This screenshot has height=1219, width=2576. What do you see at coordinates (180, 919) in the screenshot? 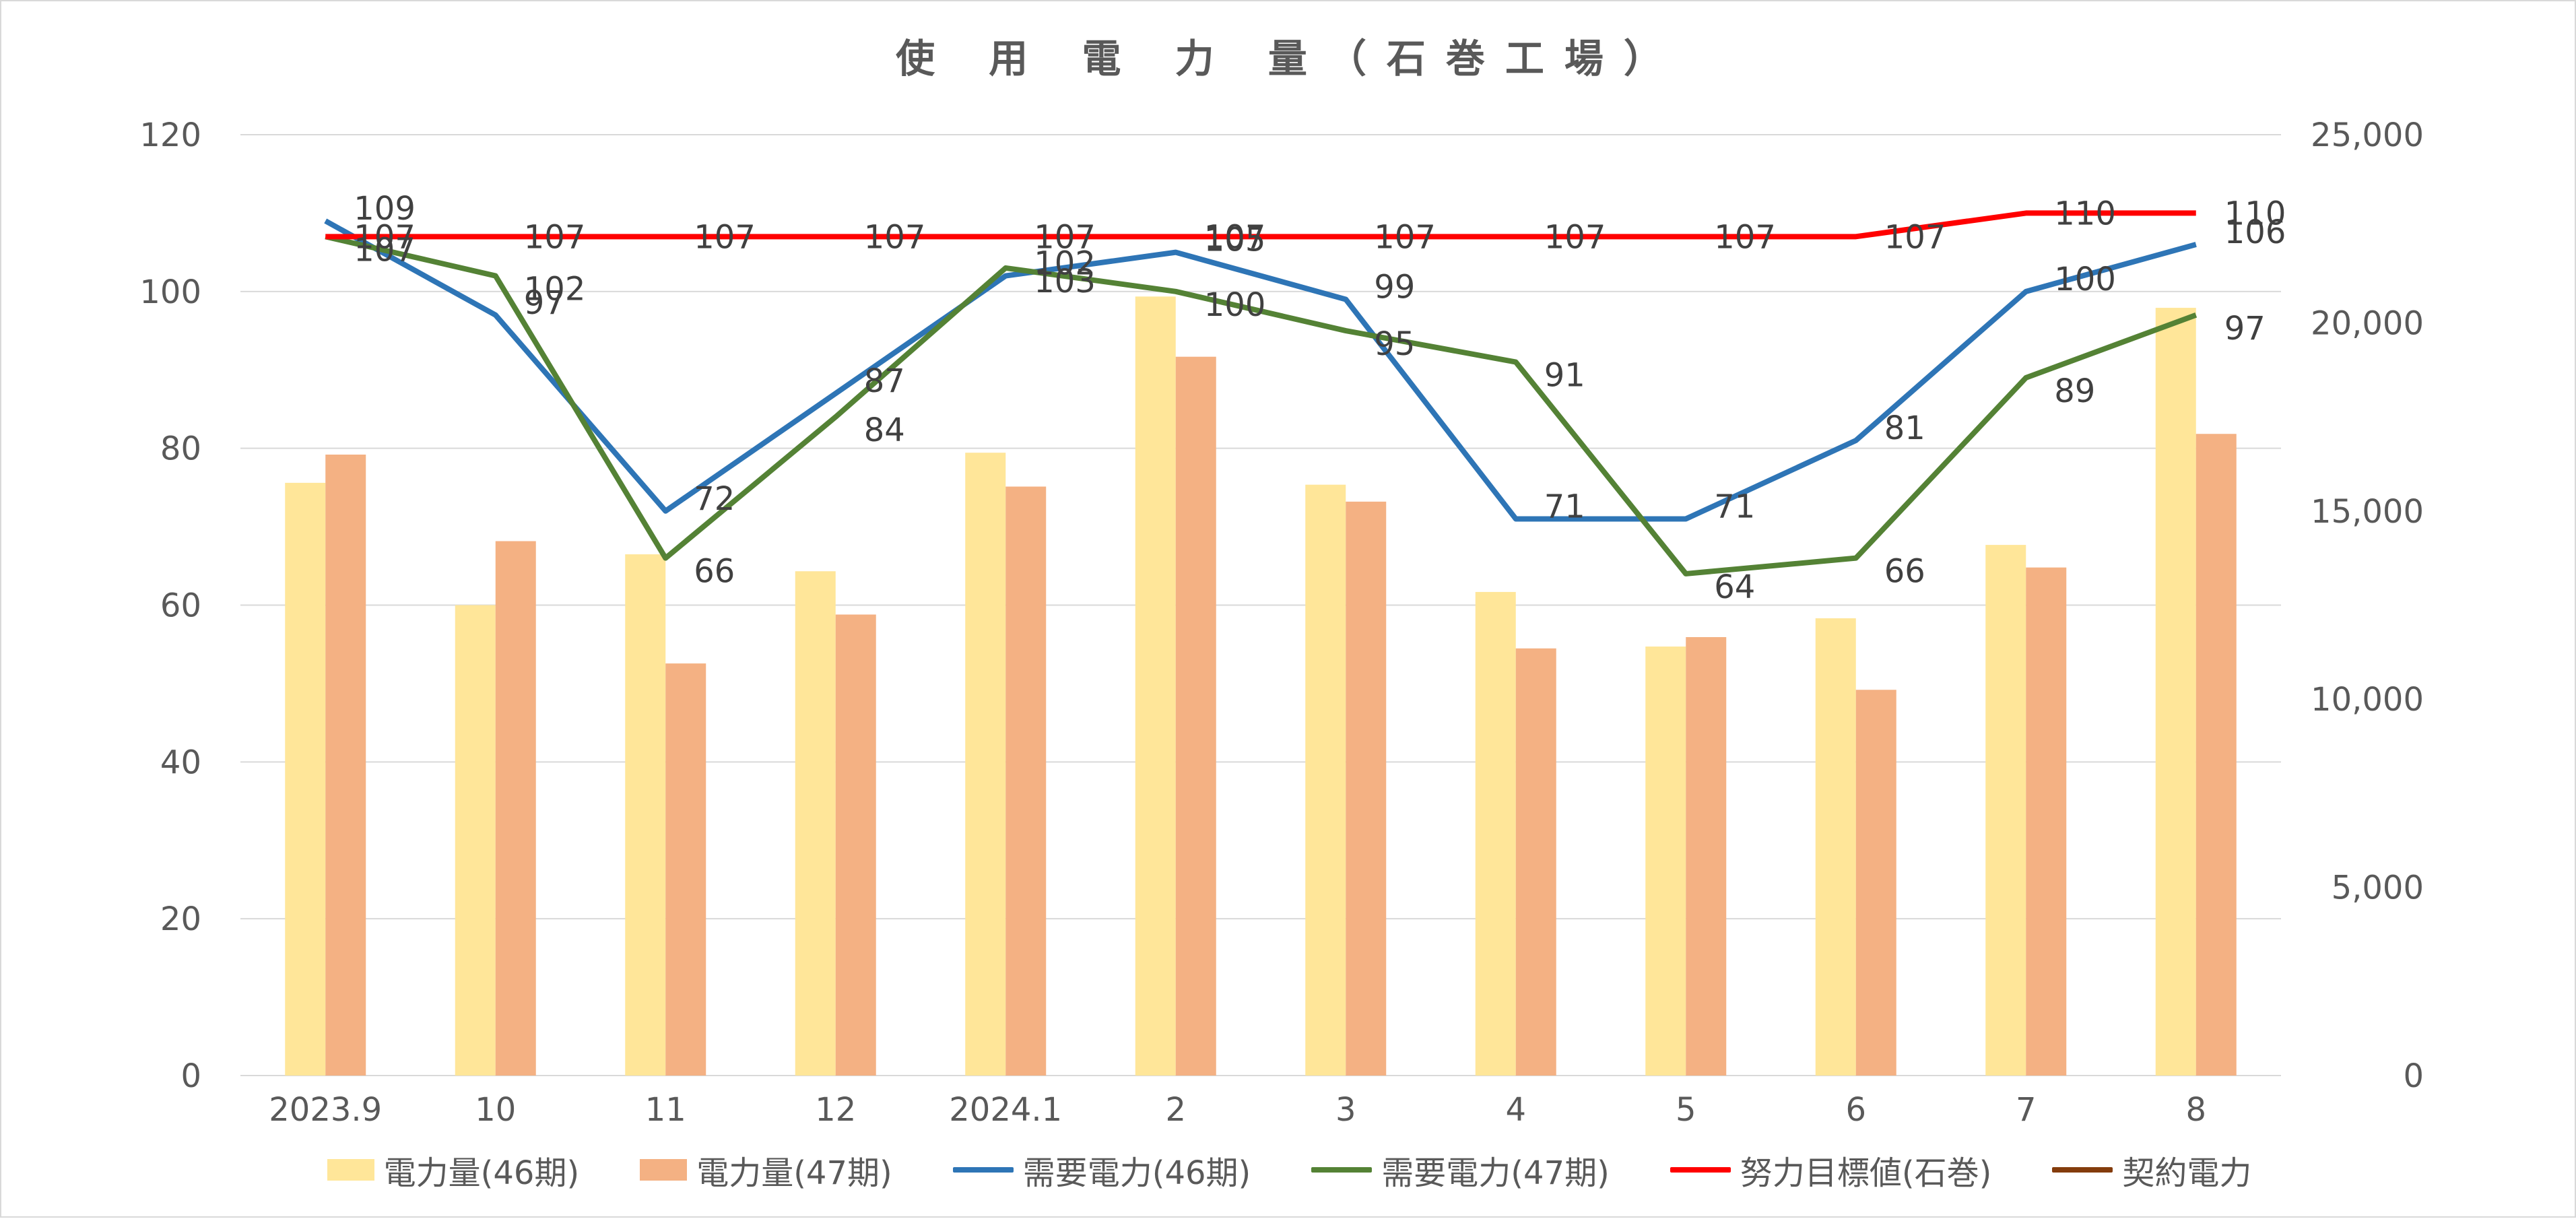
I see `y-left-tick-label: 20` at bounding box center [180, 919].